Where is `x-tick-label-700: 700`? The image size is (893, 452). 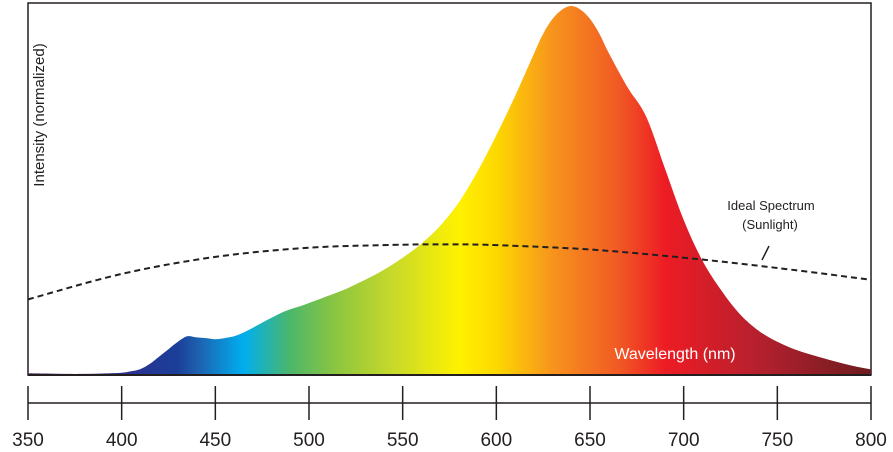
x-tick-label-700: 700 is located at coordinates (684, 440).